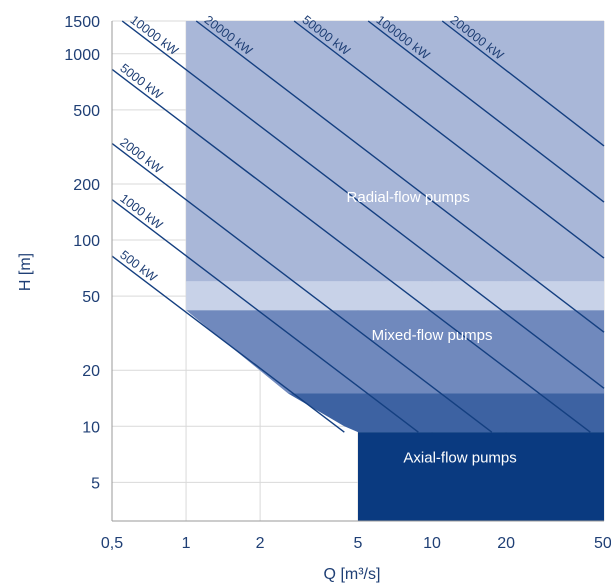  I want to click on y-axis-label: H [m], so click(25, 272).